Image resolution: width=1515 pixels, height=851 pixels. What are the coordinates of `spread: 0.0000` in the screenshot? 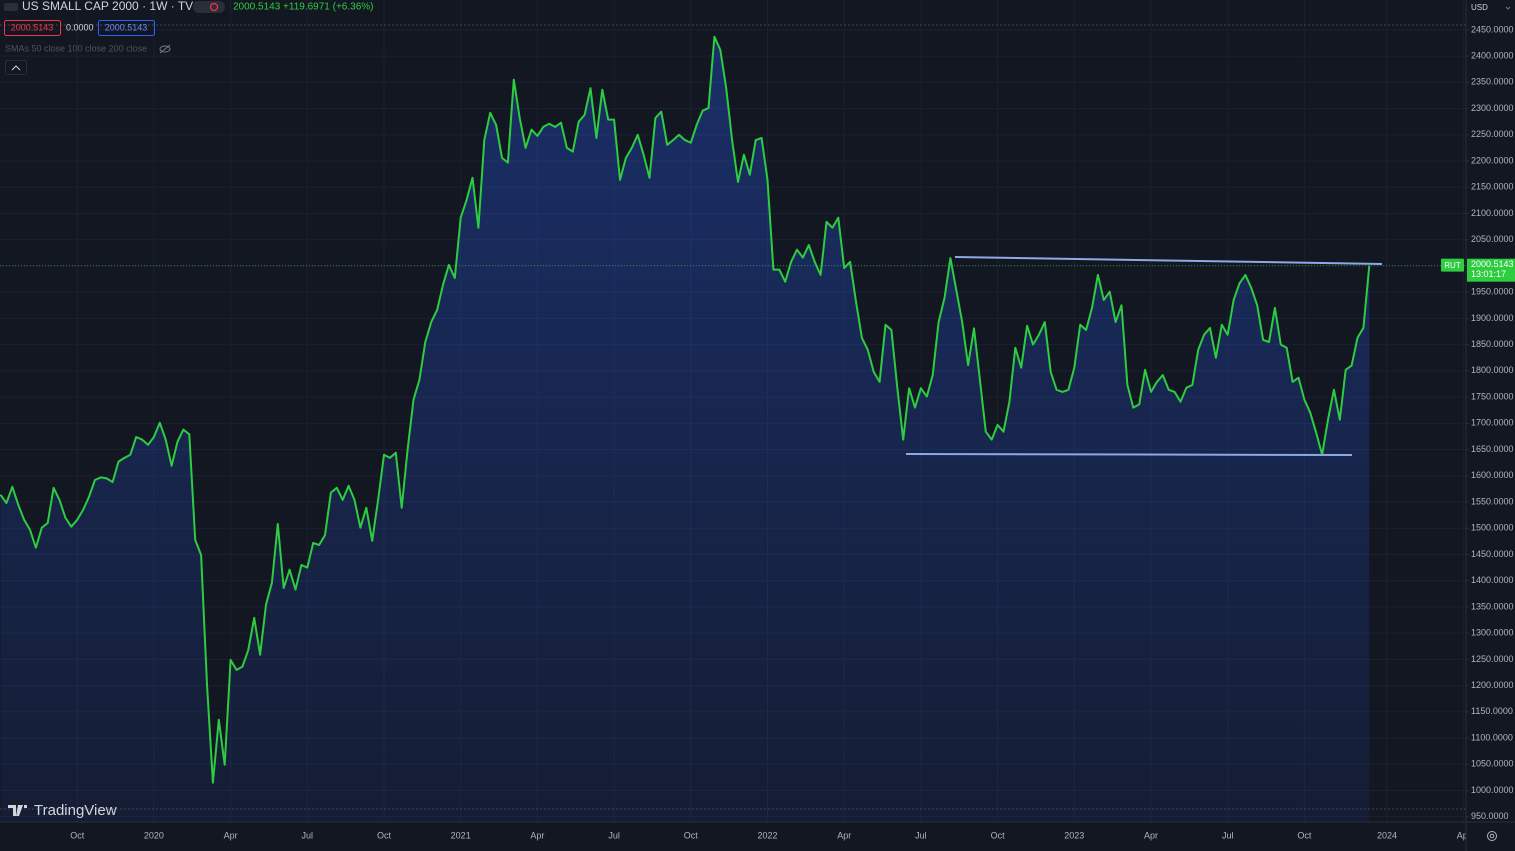 It's located at (80, 27).